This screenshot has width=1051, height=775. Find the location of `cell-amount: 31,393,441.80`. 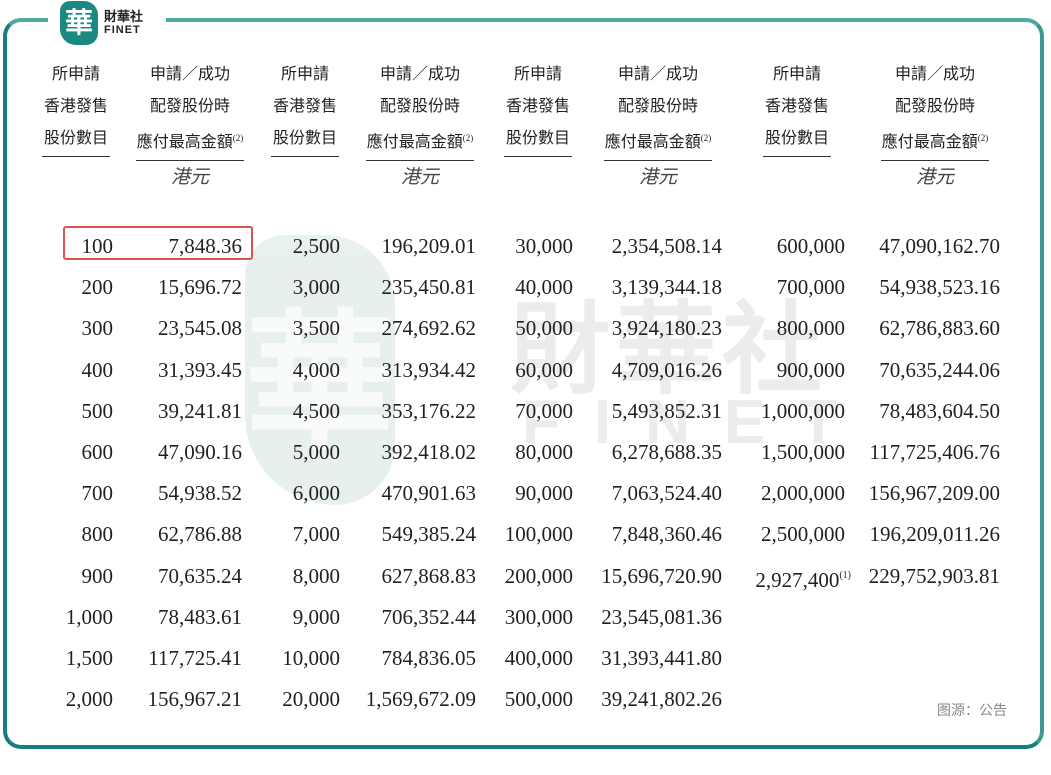

cell-amount: 31,393,441.80 is located at coordinates (661, 657).